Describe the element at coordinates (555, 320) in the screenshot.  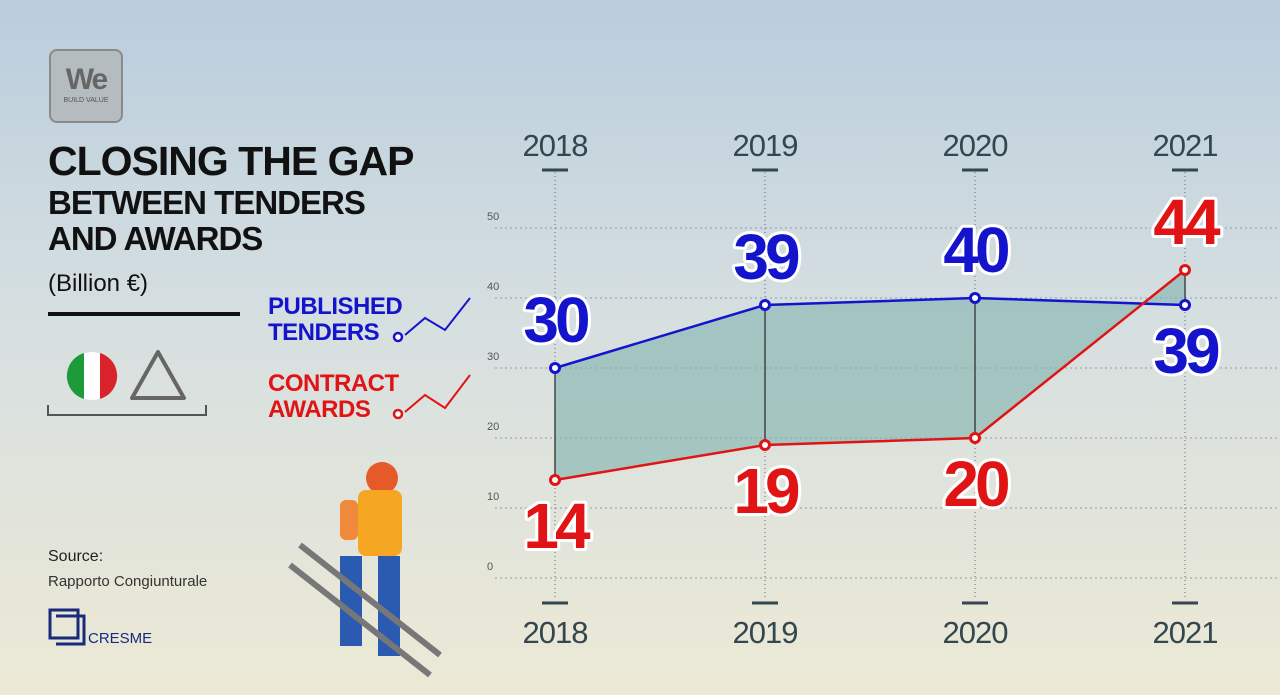
I see `data-label: 30` at that location.